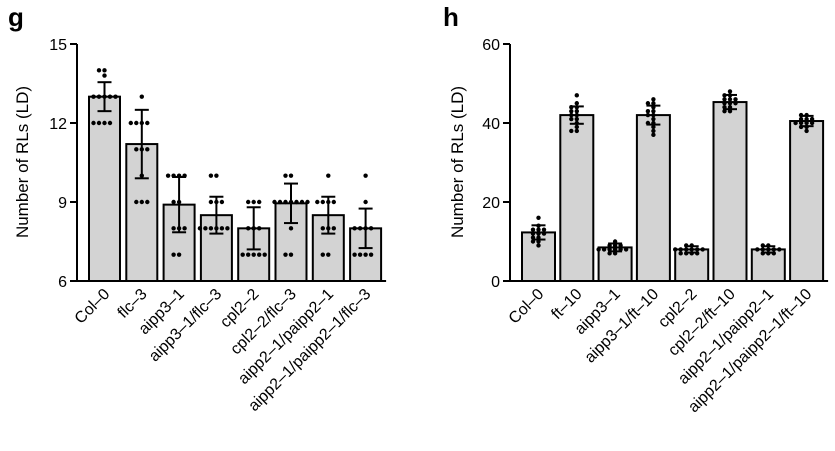 This screenshot has width=835, height=451. I want to click on x-tick-label-h-0: Col–0, so click(527, 307).